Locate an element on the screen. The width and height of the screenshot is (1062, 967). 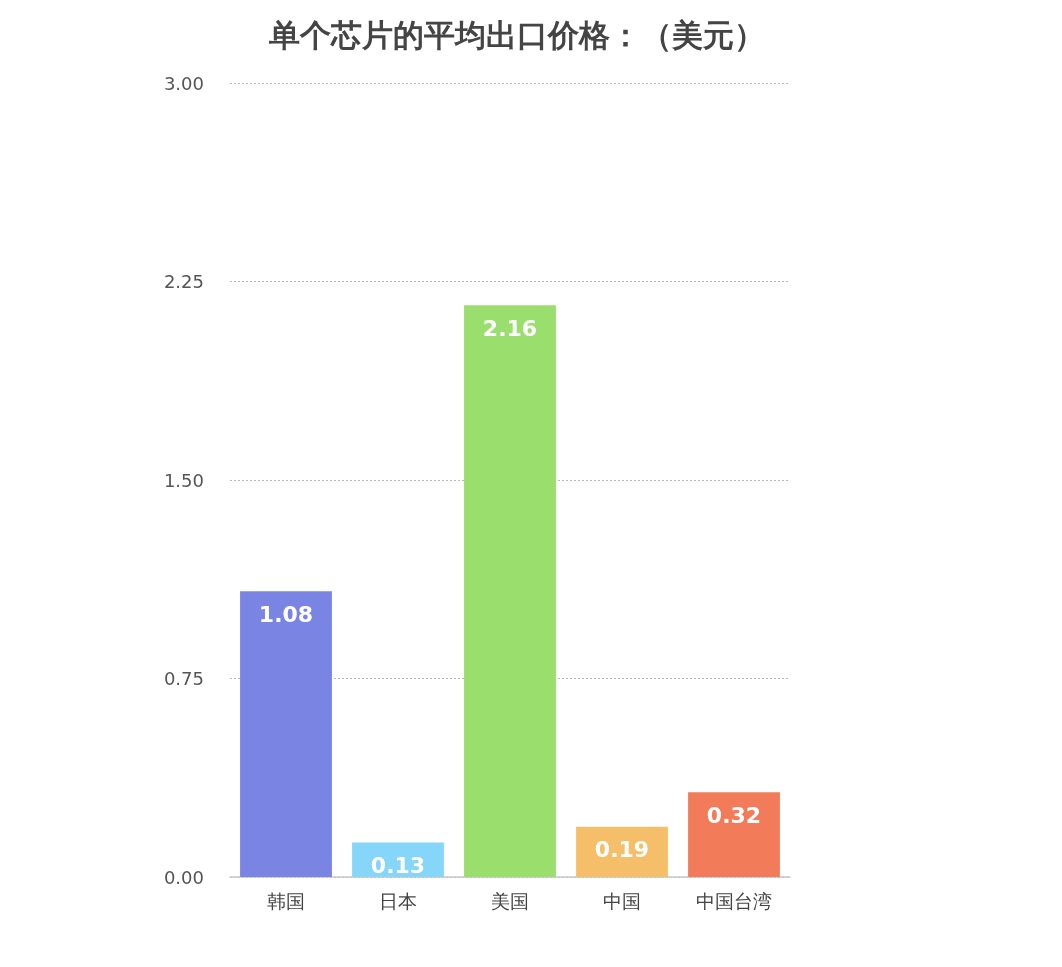
y-tick-label: 0.00 is located at coordinates (183, 877).